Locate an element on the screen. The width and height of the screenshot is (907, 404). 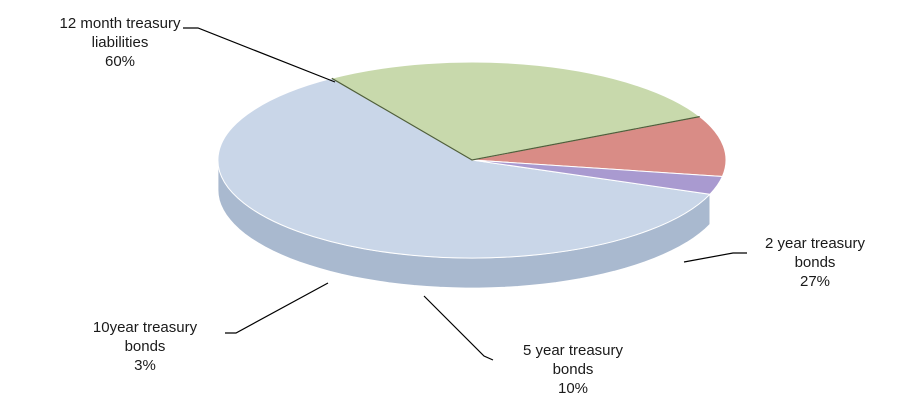
leader-2-year is located at coordinates (715, 257).